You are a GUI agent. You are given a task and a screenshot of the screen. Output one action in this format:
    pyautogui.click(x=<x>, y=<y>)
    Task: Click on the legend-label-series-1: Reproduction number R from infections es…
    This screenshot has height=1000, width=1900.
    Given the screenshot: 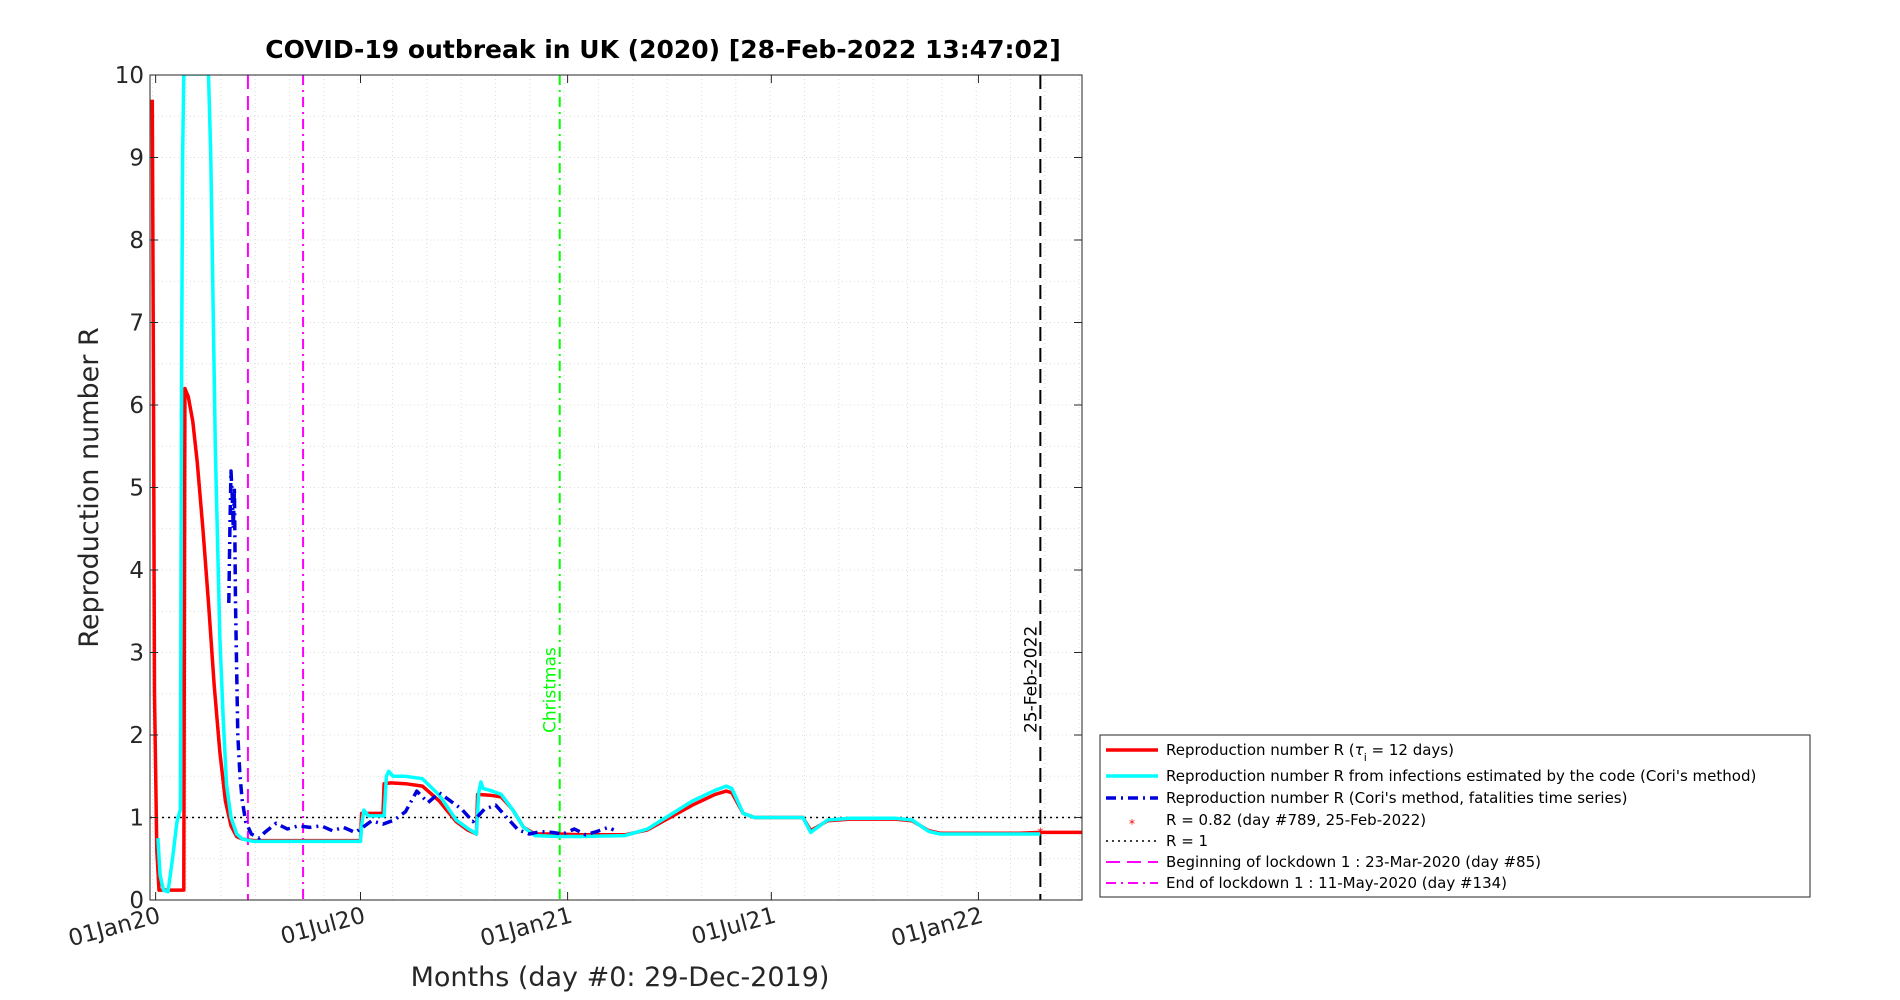 What is the action you would take?
    pyautogui.click(x=1461, y=776)
    